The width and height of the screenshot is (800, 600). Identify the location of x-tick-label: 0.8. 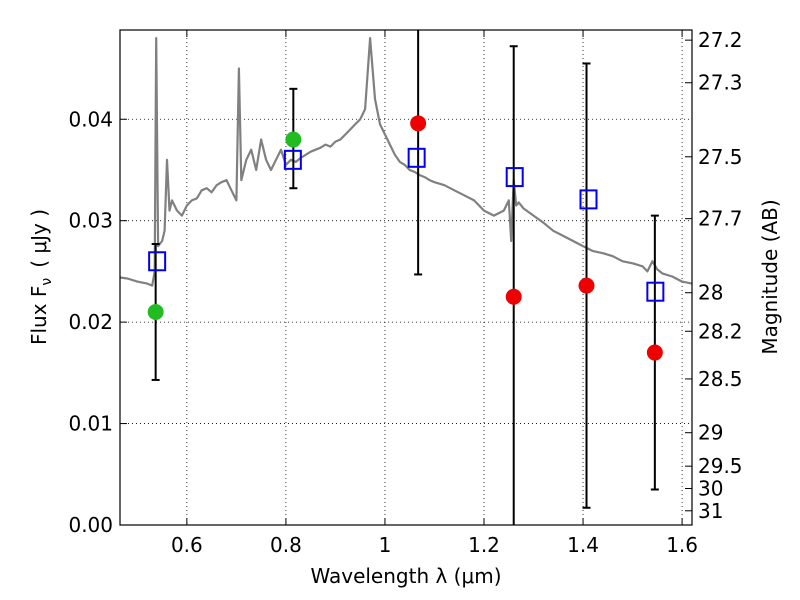
(286, 545).